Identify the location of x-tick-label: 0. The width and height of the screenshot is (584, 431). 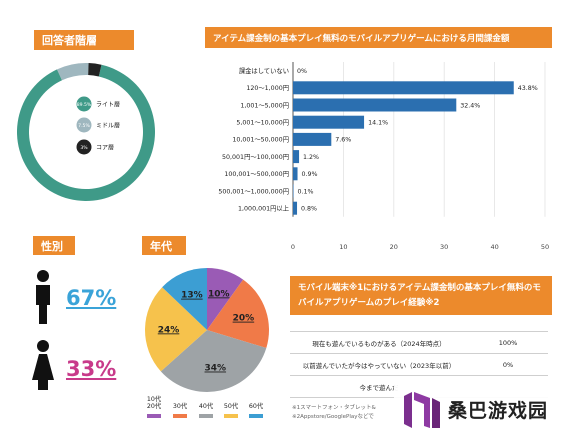
(293, 247).